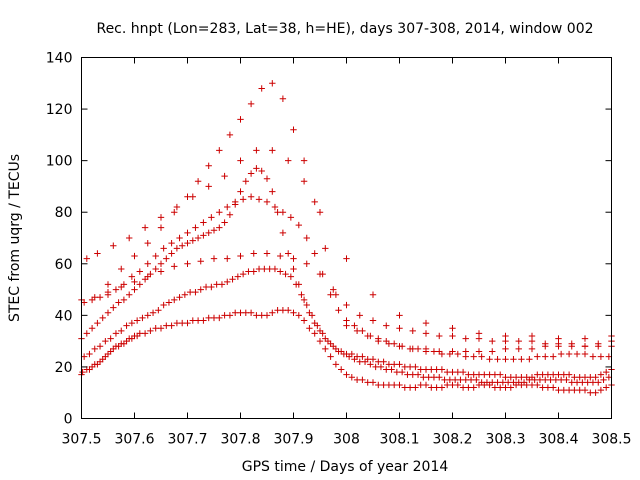 The image size is (640, 480). I want to click on y-axis-label: STEC from uqrg / TECUs, so click(15, 238).